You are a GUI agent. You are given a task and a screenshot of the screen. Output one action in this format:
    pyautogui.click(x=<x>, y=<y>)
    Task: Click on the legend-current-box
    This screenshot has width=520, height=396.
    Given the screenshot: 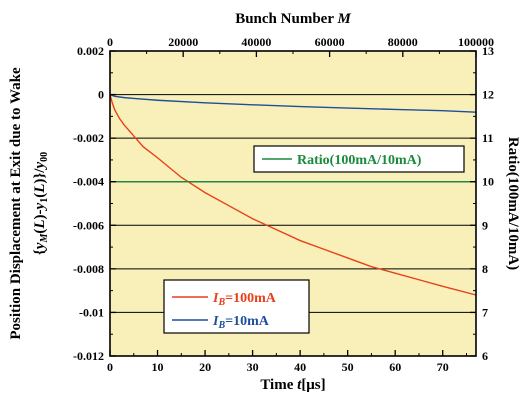 What is the action you would take?
    pyautogui.click(x=236, y=306)
    